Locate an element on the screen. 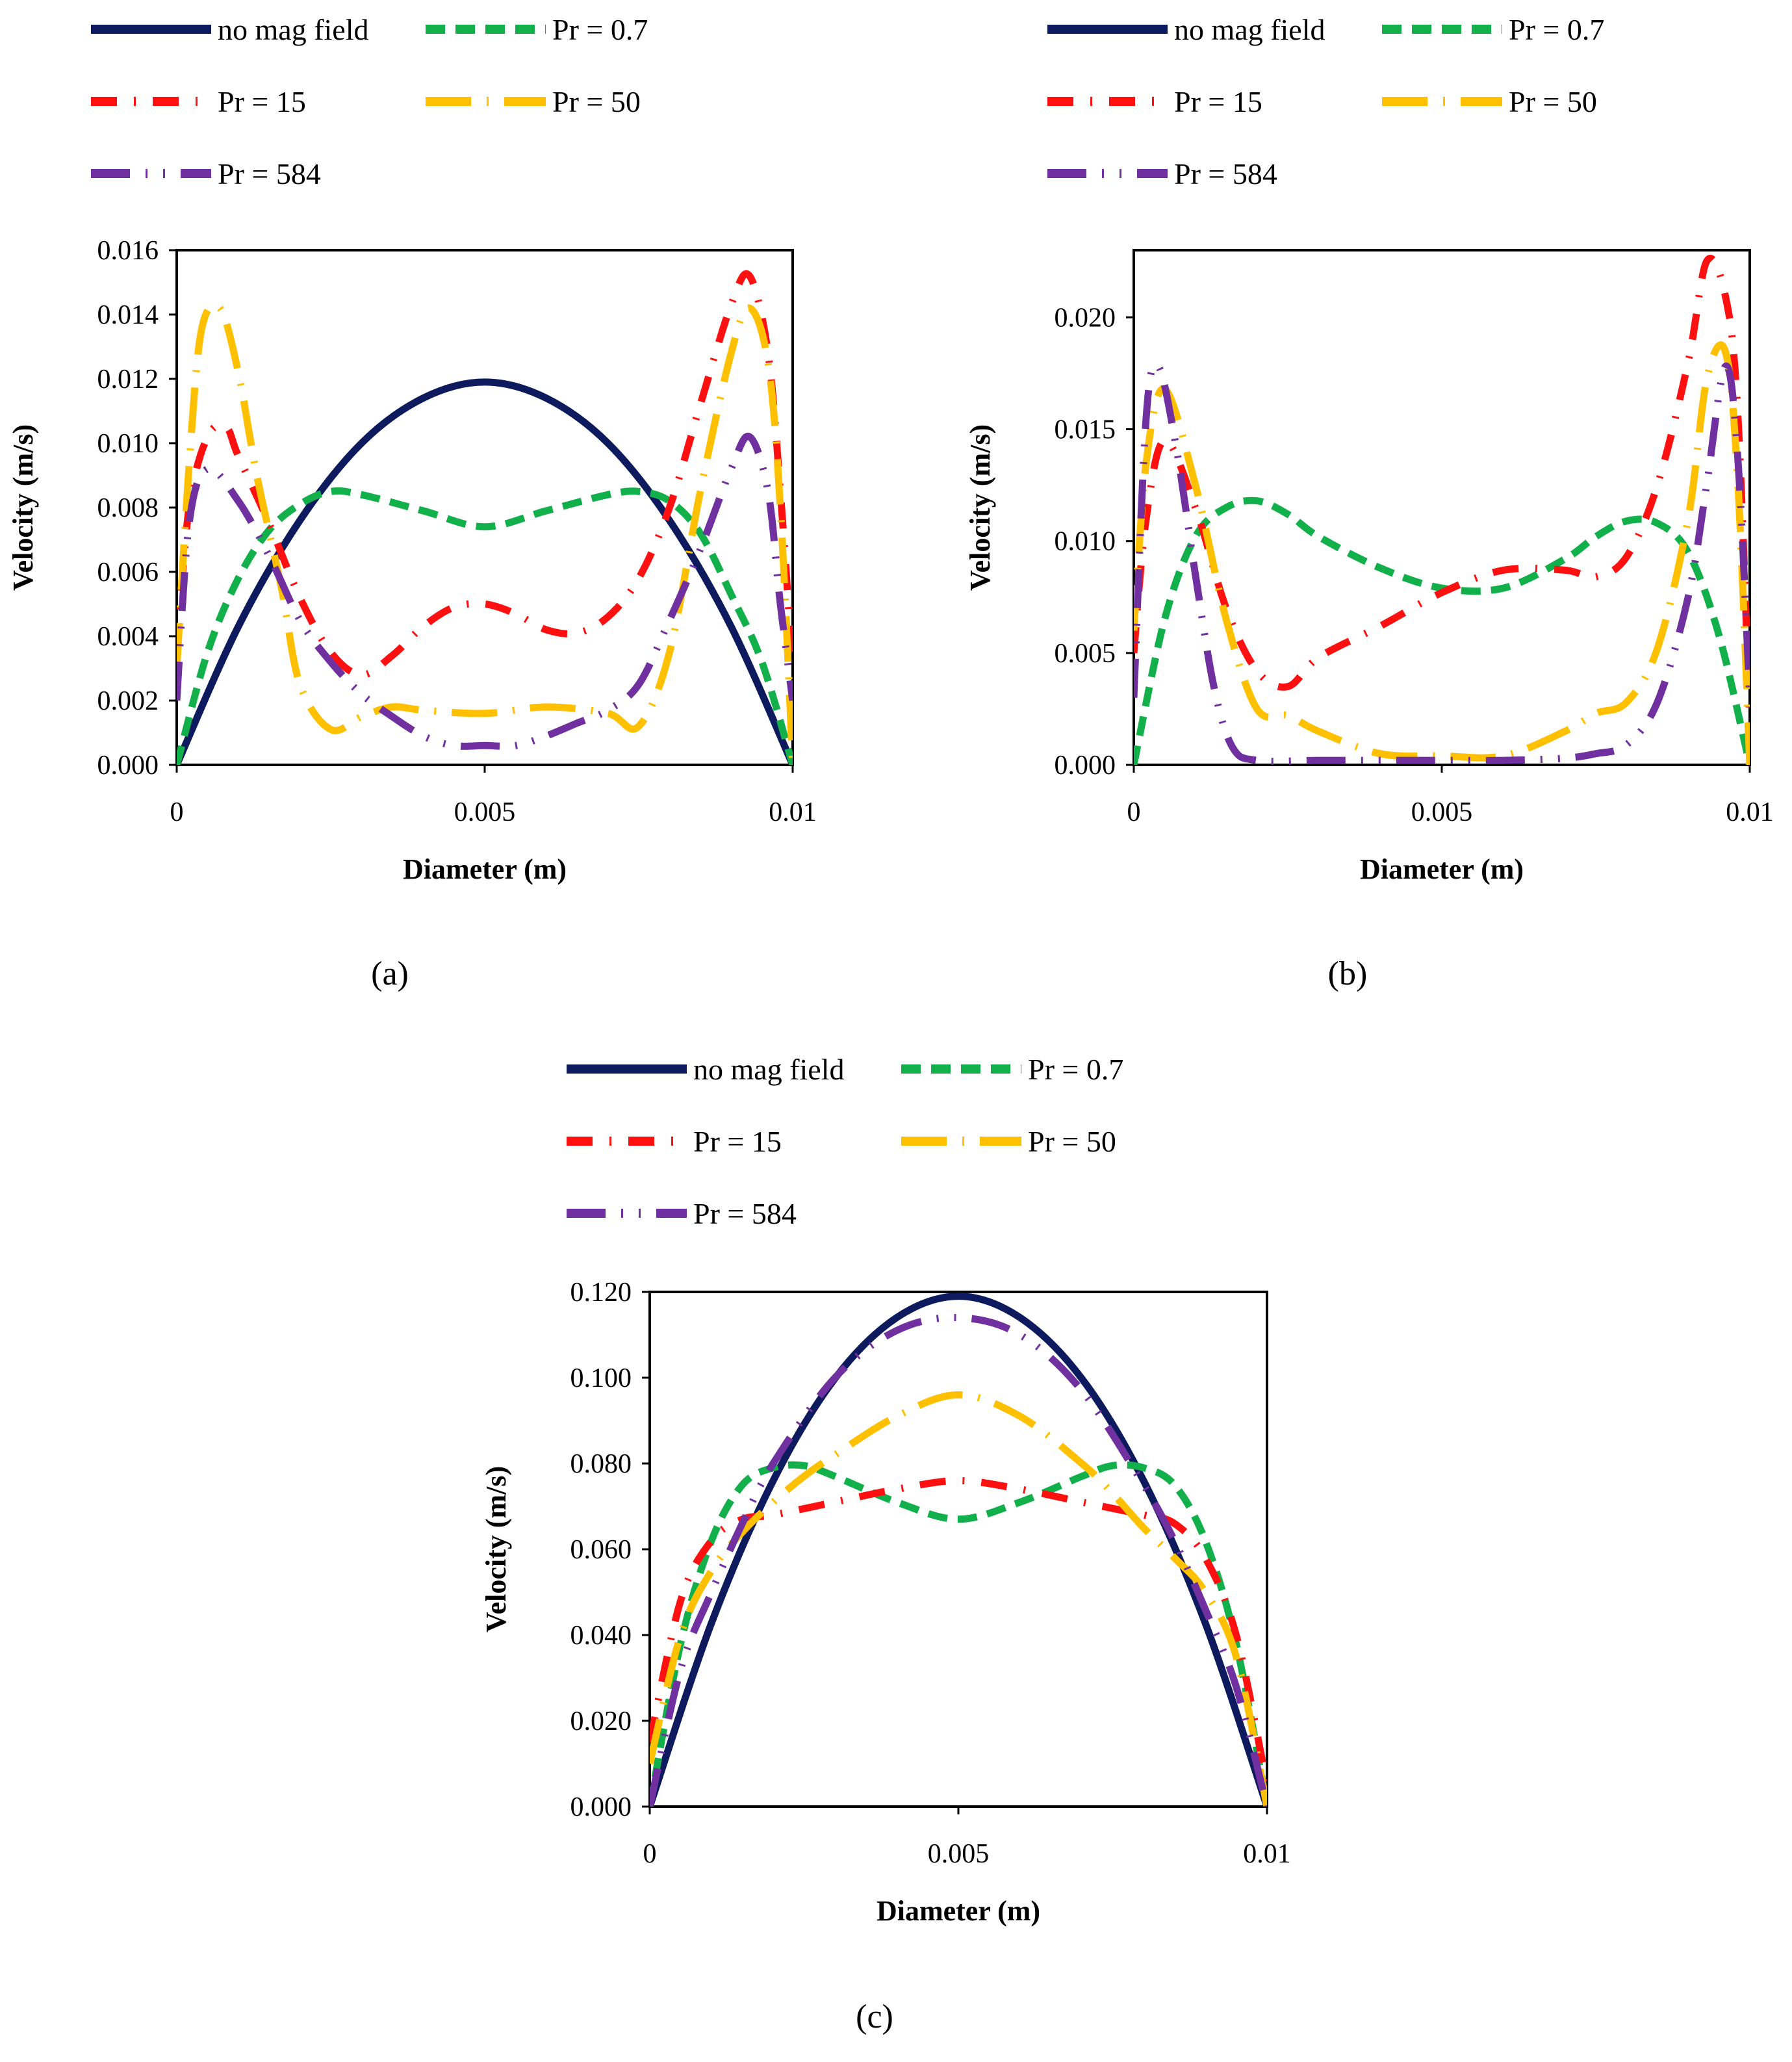 This screenshot has width=1792, height=2062. y-tick-label: 0.012 is located at coordinates (128, 380).